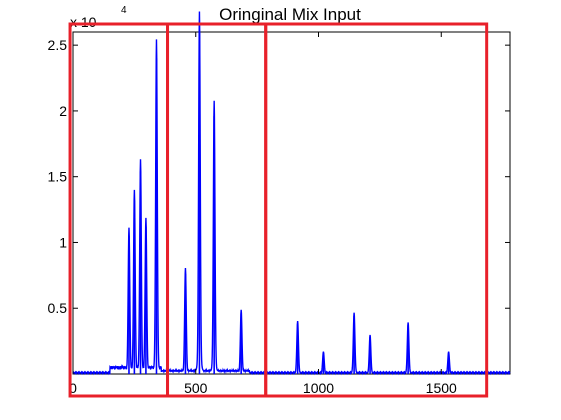 The image size is (561, 420). What do you see at coordinates (318, 388) in the screenshot?
I see `x-tick-label: 1000` at bounding box center [318, 388].